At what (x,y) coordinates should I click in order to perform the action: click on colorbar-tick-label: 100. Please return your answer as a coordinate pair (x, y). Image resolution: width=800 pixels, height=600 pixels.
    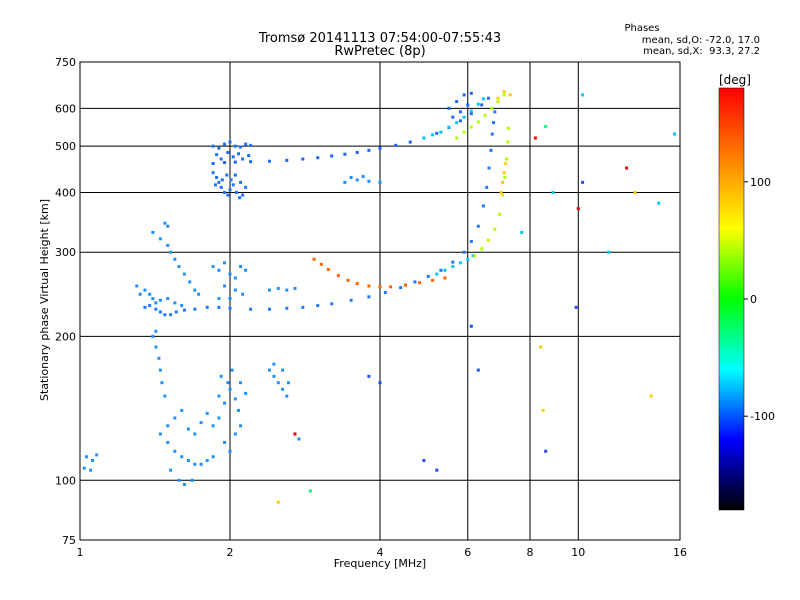
    Looking at the image, I should click on (760, 182).